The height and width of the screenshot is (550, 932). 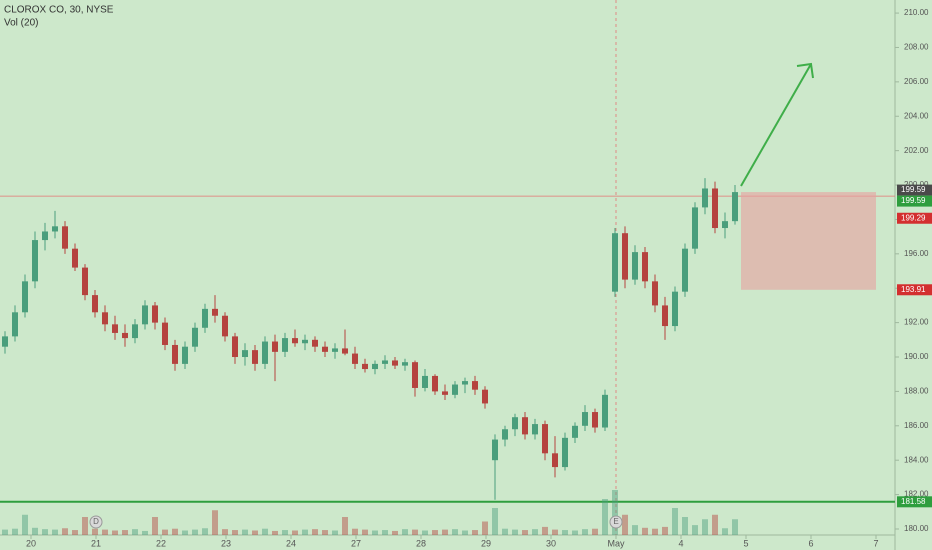 I want to click on x-tick-label: 27, so click(x=356, y=543).